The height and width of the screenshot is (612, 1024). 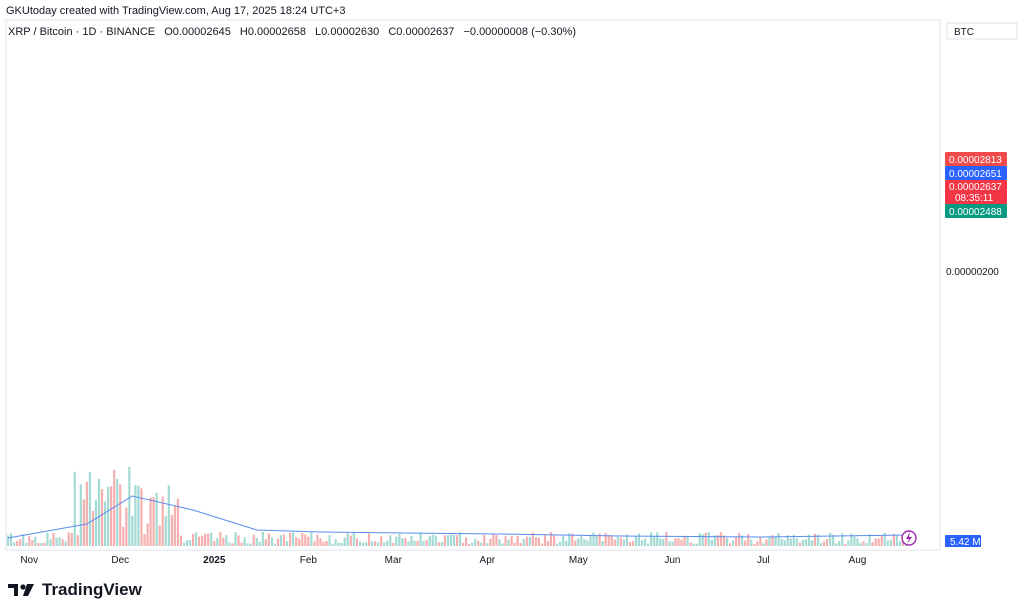 I want to click on symbol-name: XRP / Bitcoin · 1D · BINANCE, so click(x=82, y=32).